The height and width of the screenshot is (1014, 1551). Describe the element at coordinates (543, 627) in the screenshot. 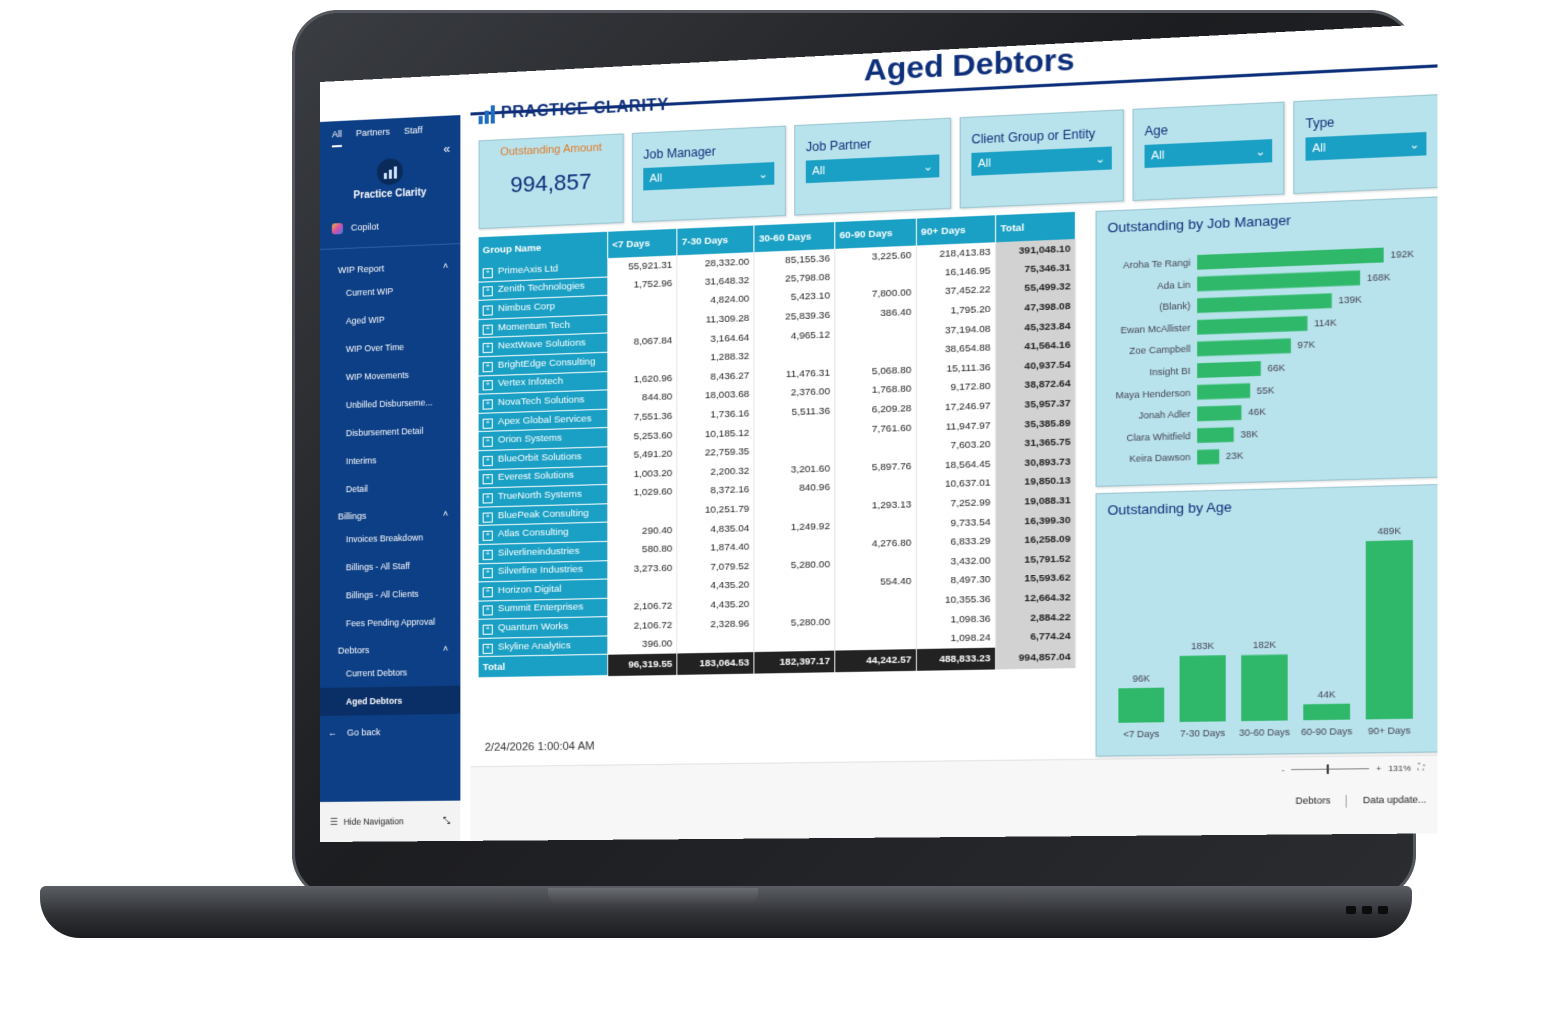

I see `group-name-cell: + Quantum Works` at that location.